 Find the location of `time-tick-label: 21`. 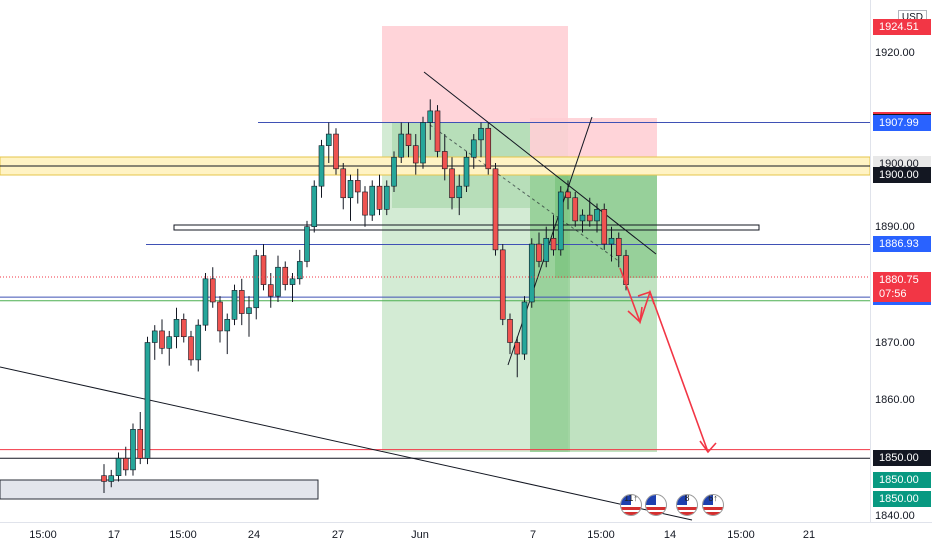

time-tick-label: 21 is located at coordinates (809, 535).